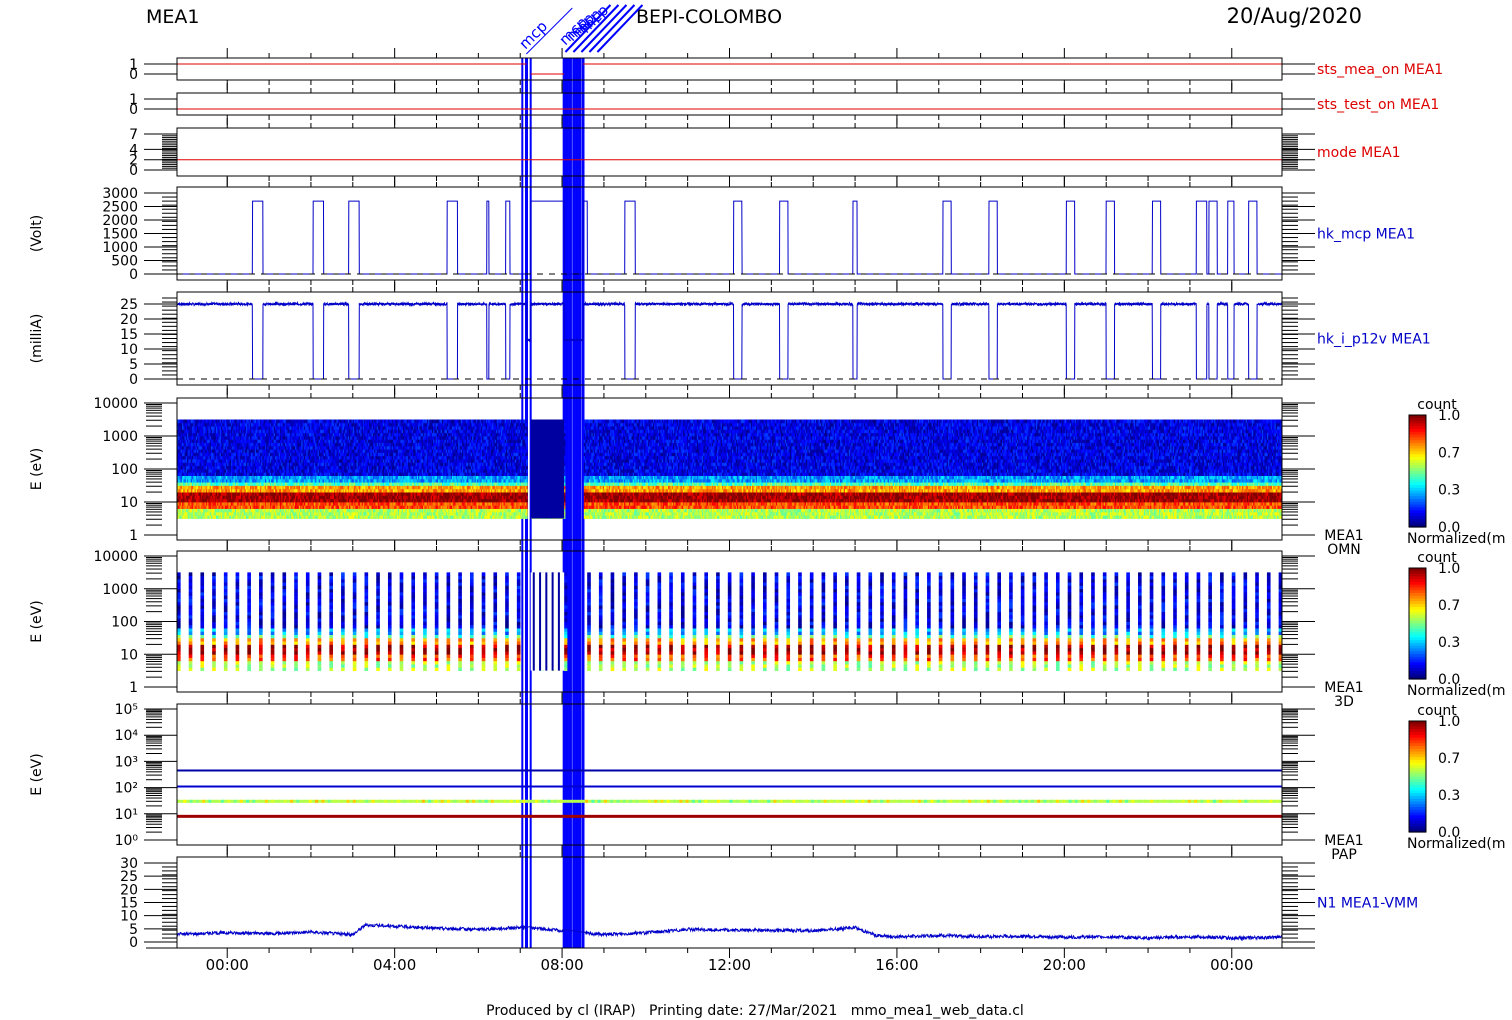  What do you see at coordinates (172, 17) in the screenshot?
I see `header-instrument: MEA1` at bounding box center [172, 17].